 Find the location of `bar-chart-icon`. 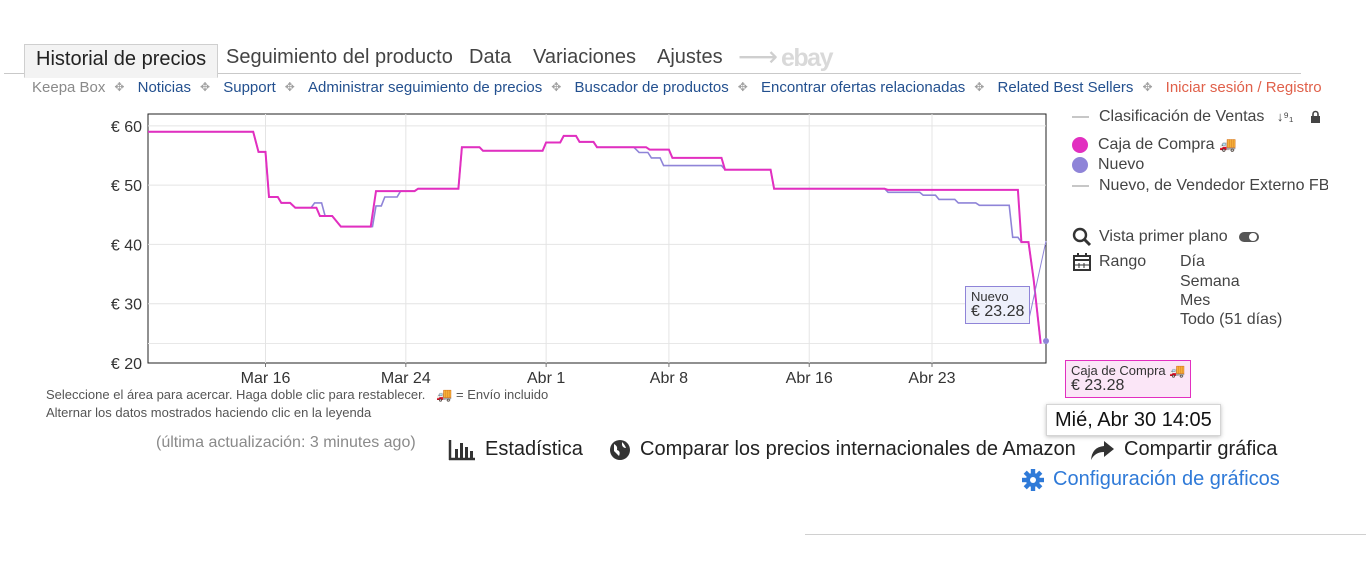

bar-chart-icon is located at coordinates (461, 449).